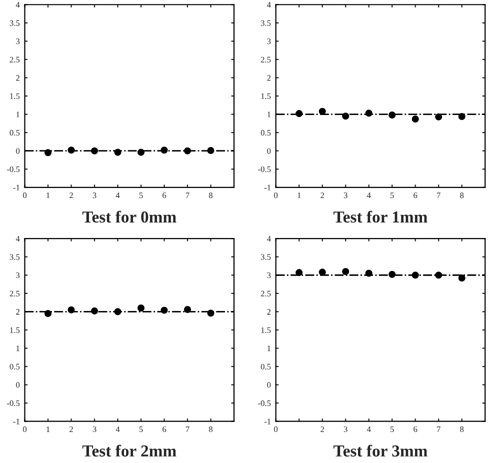  Describe the element at coordinates (381, 216) in the screenshot. I see `x-axis-title: Test for 1mm` at that location.